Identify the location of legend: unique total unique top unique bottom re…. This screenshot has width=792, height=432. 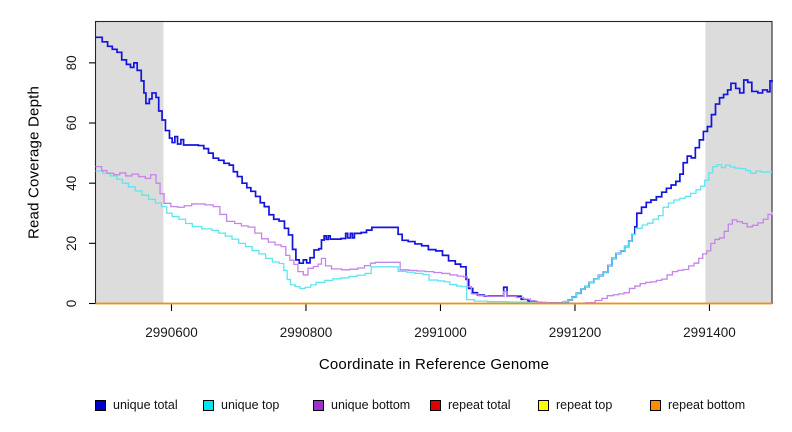
(396, 409).